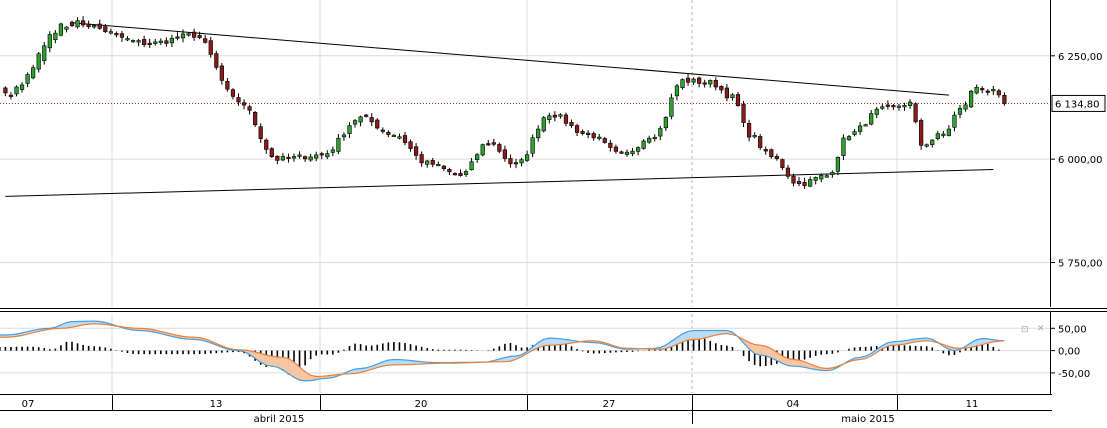  What do you see at coordinates (1041, 329) in the screenshot?
I see `close-icon: ✕` at bounding box center [1041, 329].